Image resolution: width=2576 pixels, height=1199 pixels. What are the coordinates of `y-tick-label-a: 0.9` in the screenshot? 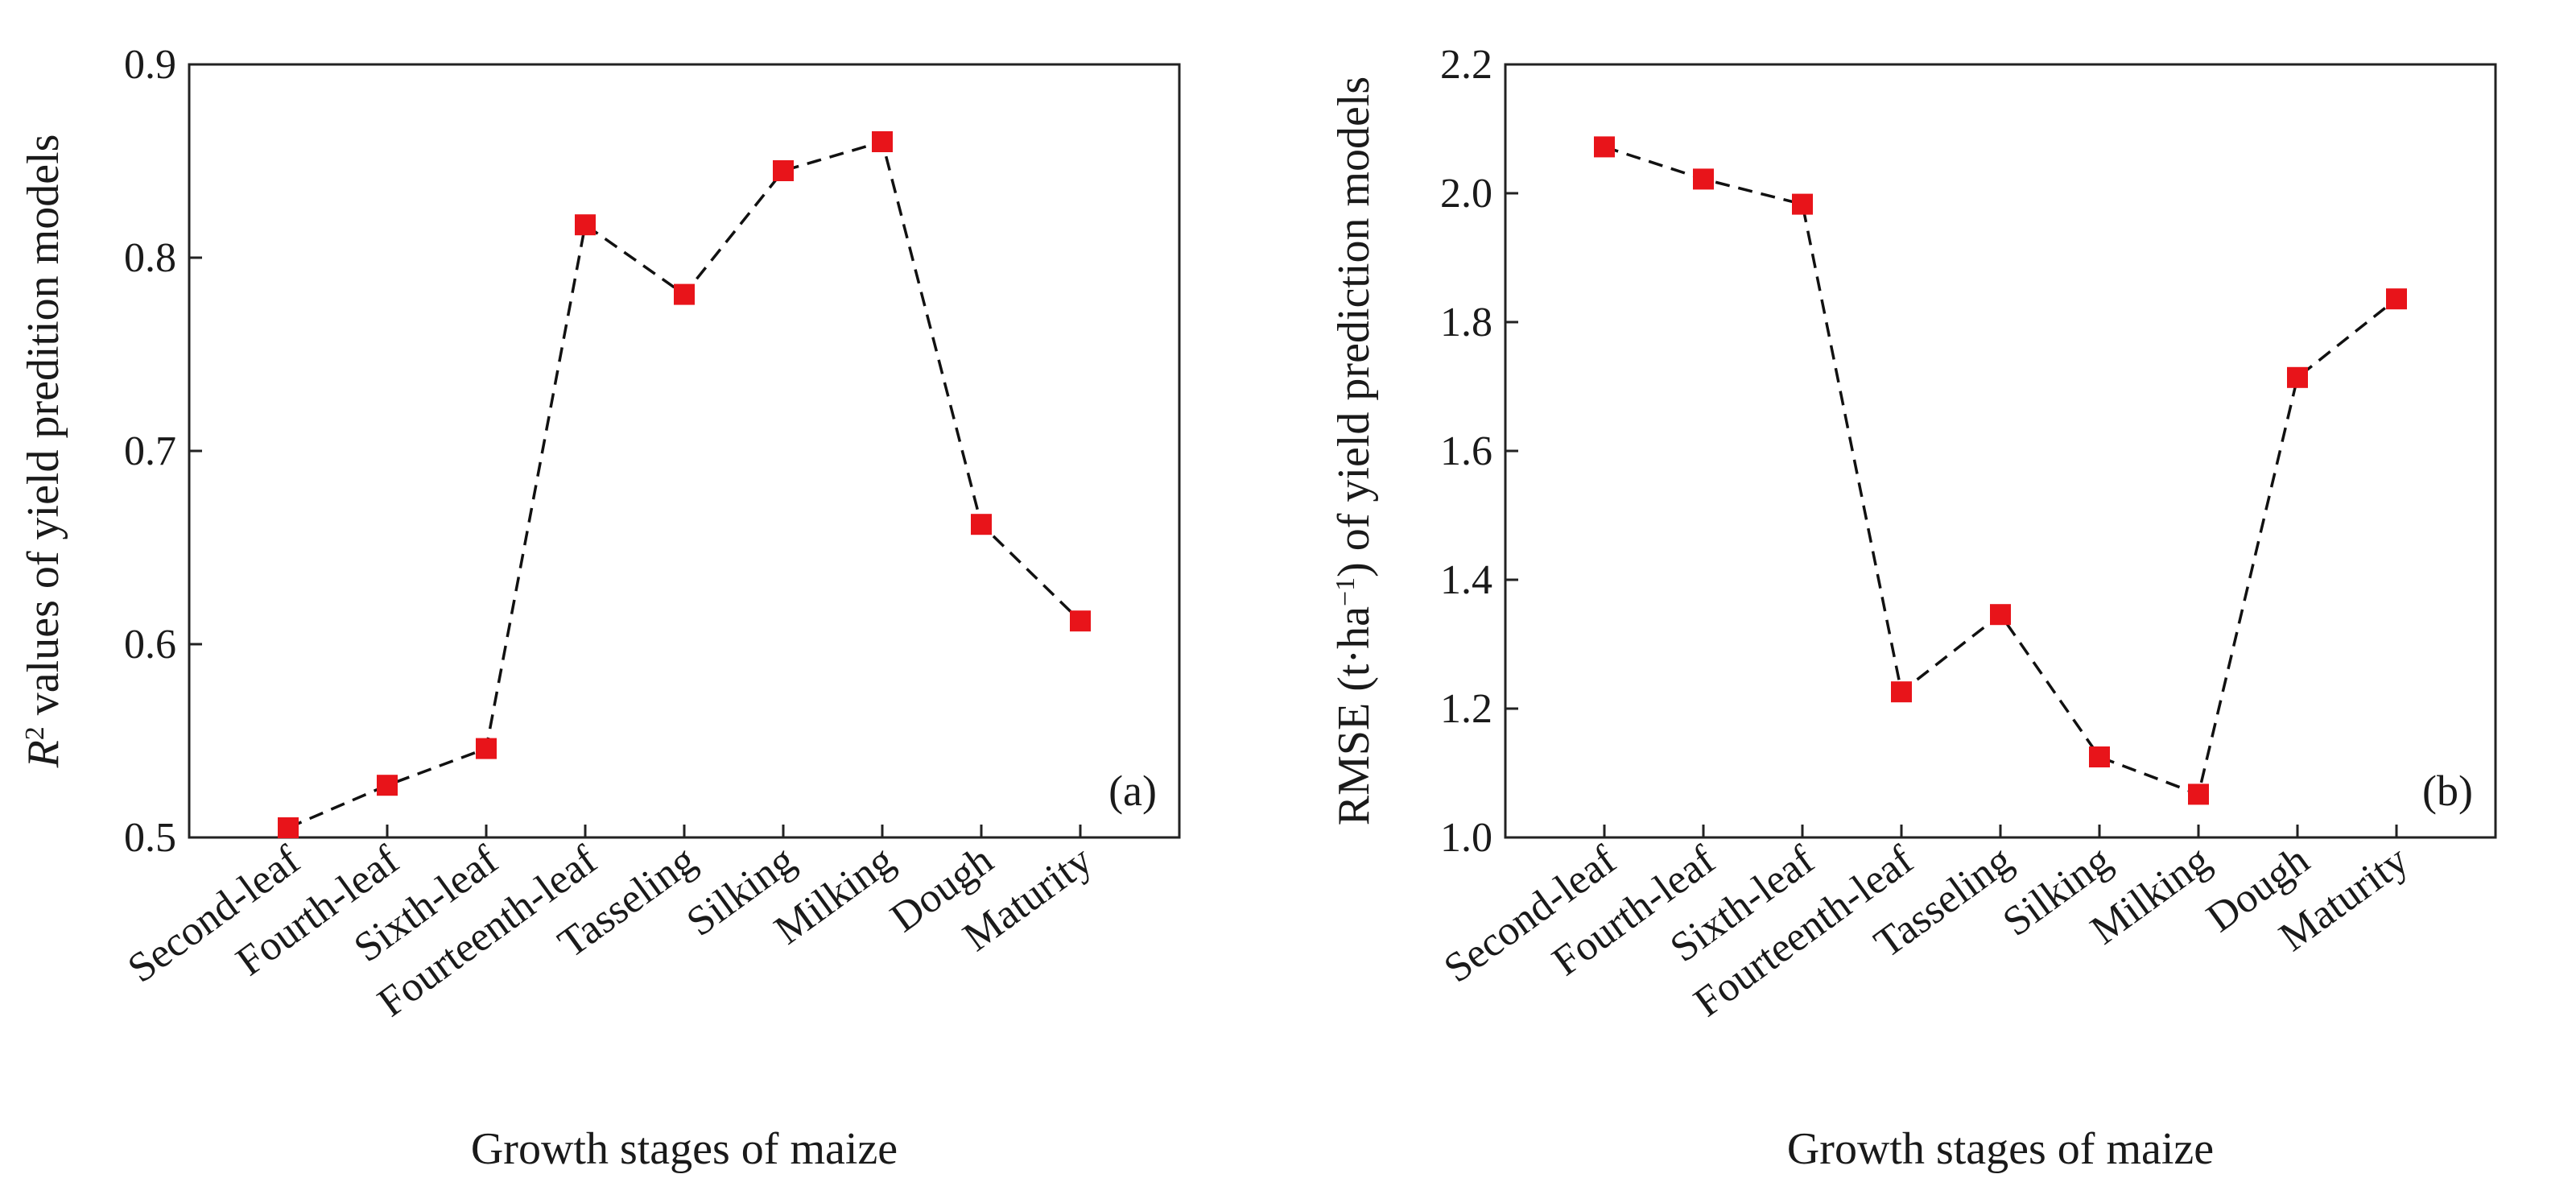 It's located at (150, 65).